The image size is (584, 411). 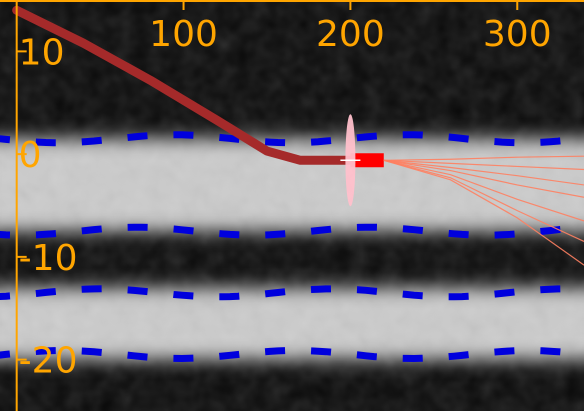 I want to click on position-marker-layer, so click(x=350, y=160).